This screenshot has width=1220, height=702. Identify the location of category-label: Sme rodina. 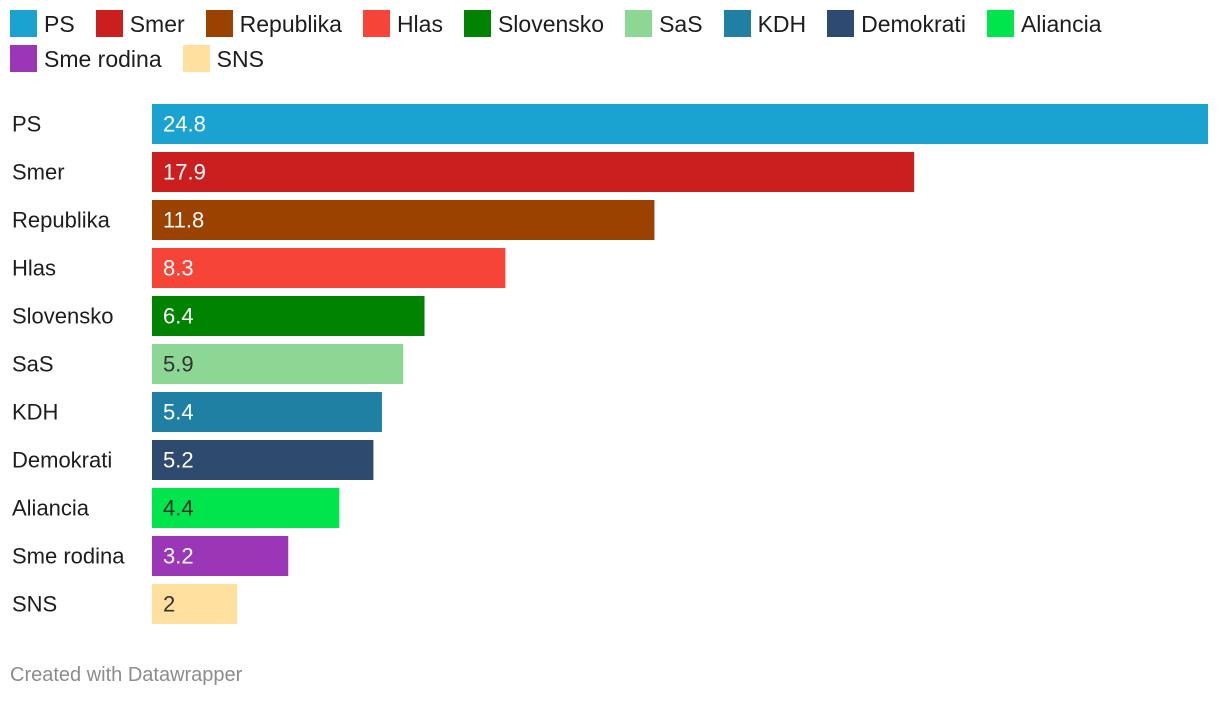
(68, 556).